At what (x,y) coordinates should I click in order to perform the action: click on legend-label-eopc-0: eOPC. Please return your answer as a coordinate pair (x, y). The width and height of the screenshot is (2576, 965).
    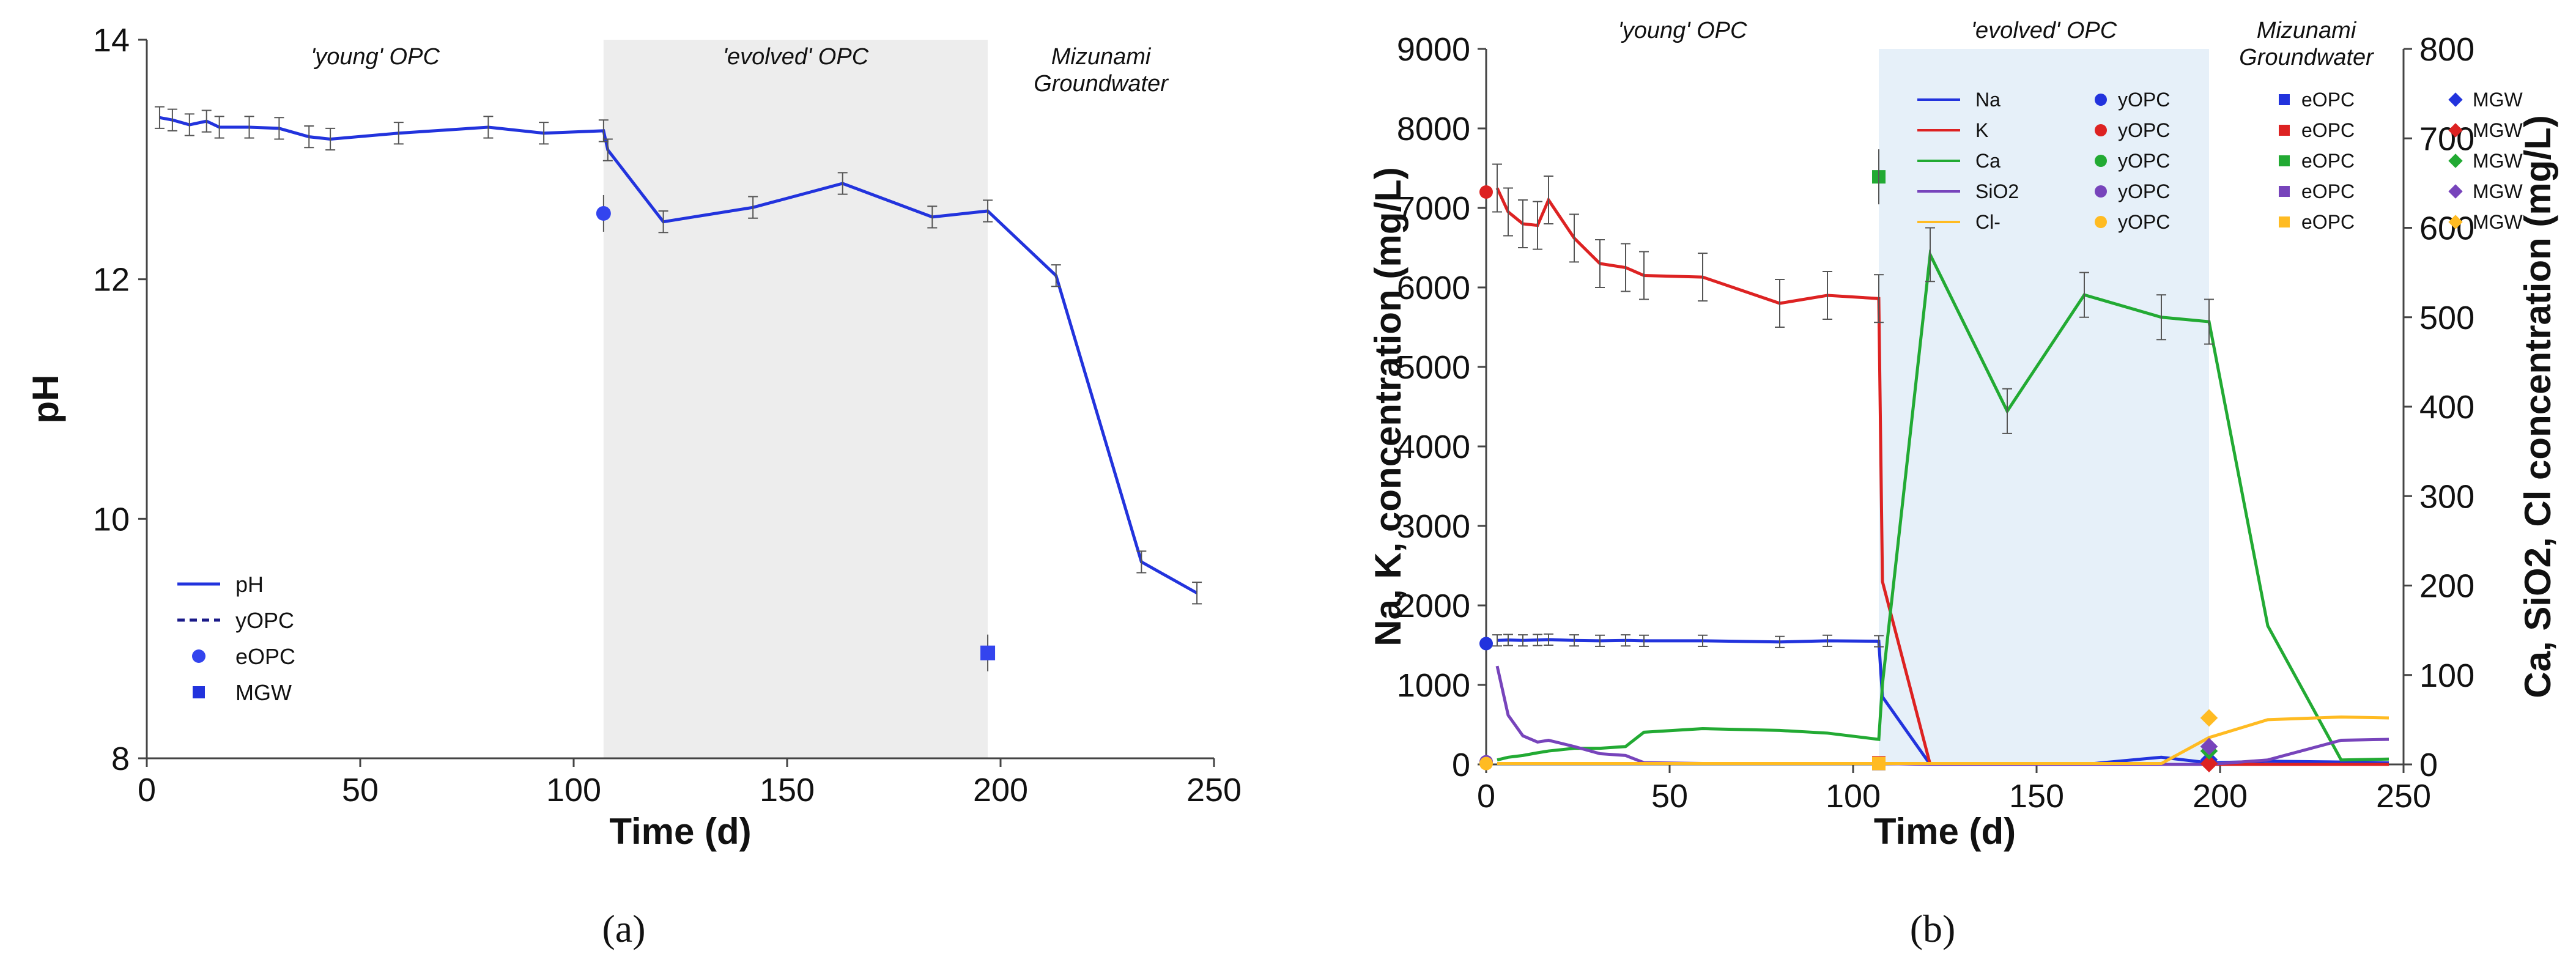
    Looking at the image, I should click on (2328, 100).